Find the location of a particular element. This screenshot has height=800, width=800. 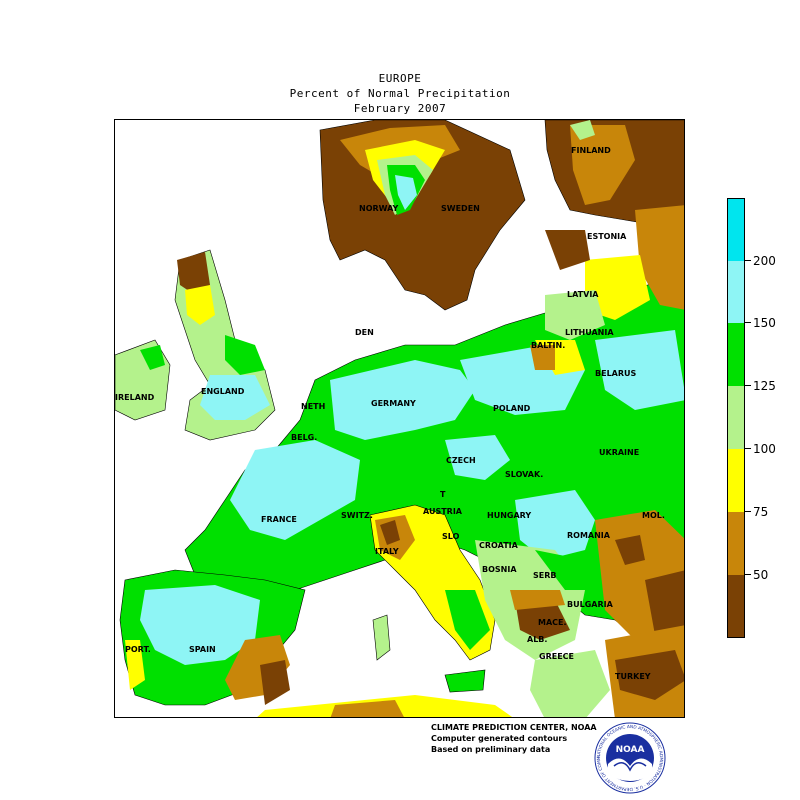

label-sweden: SWEDEN is located at coordinates (460, 208).